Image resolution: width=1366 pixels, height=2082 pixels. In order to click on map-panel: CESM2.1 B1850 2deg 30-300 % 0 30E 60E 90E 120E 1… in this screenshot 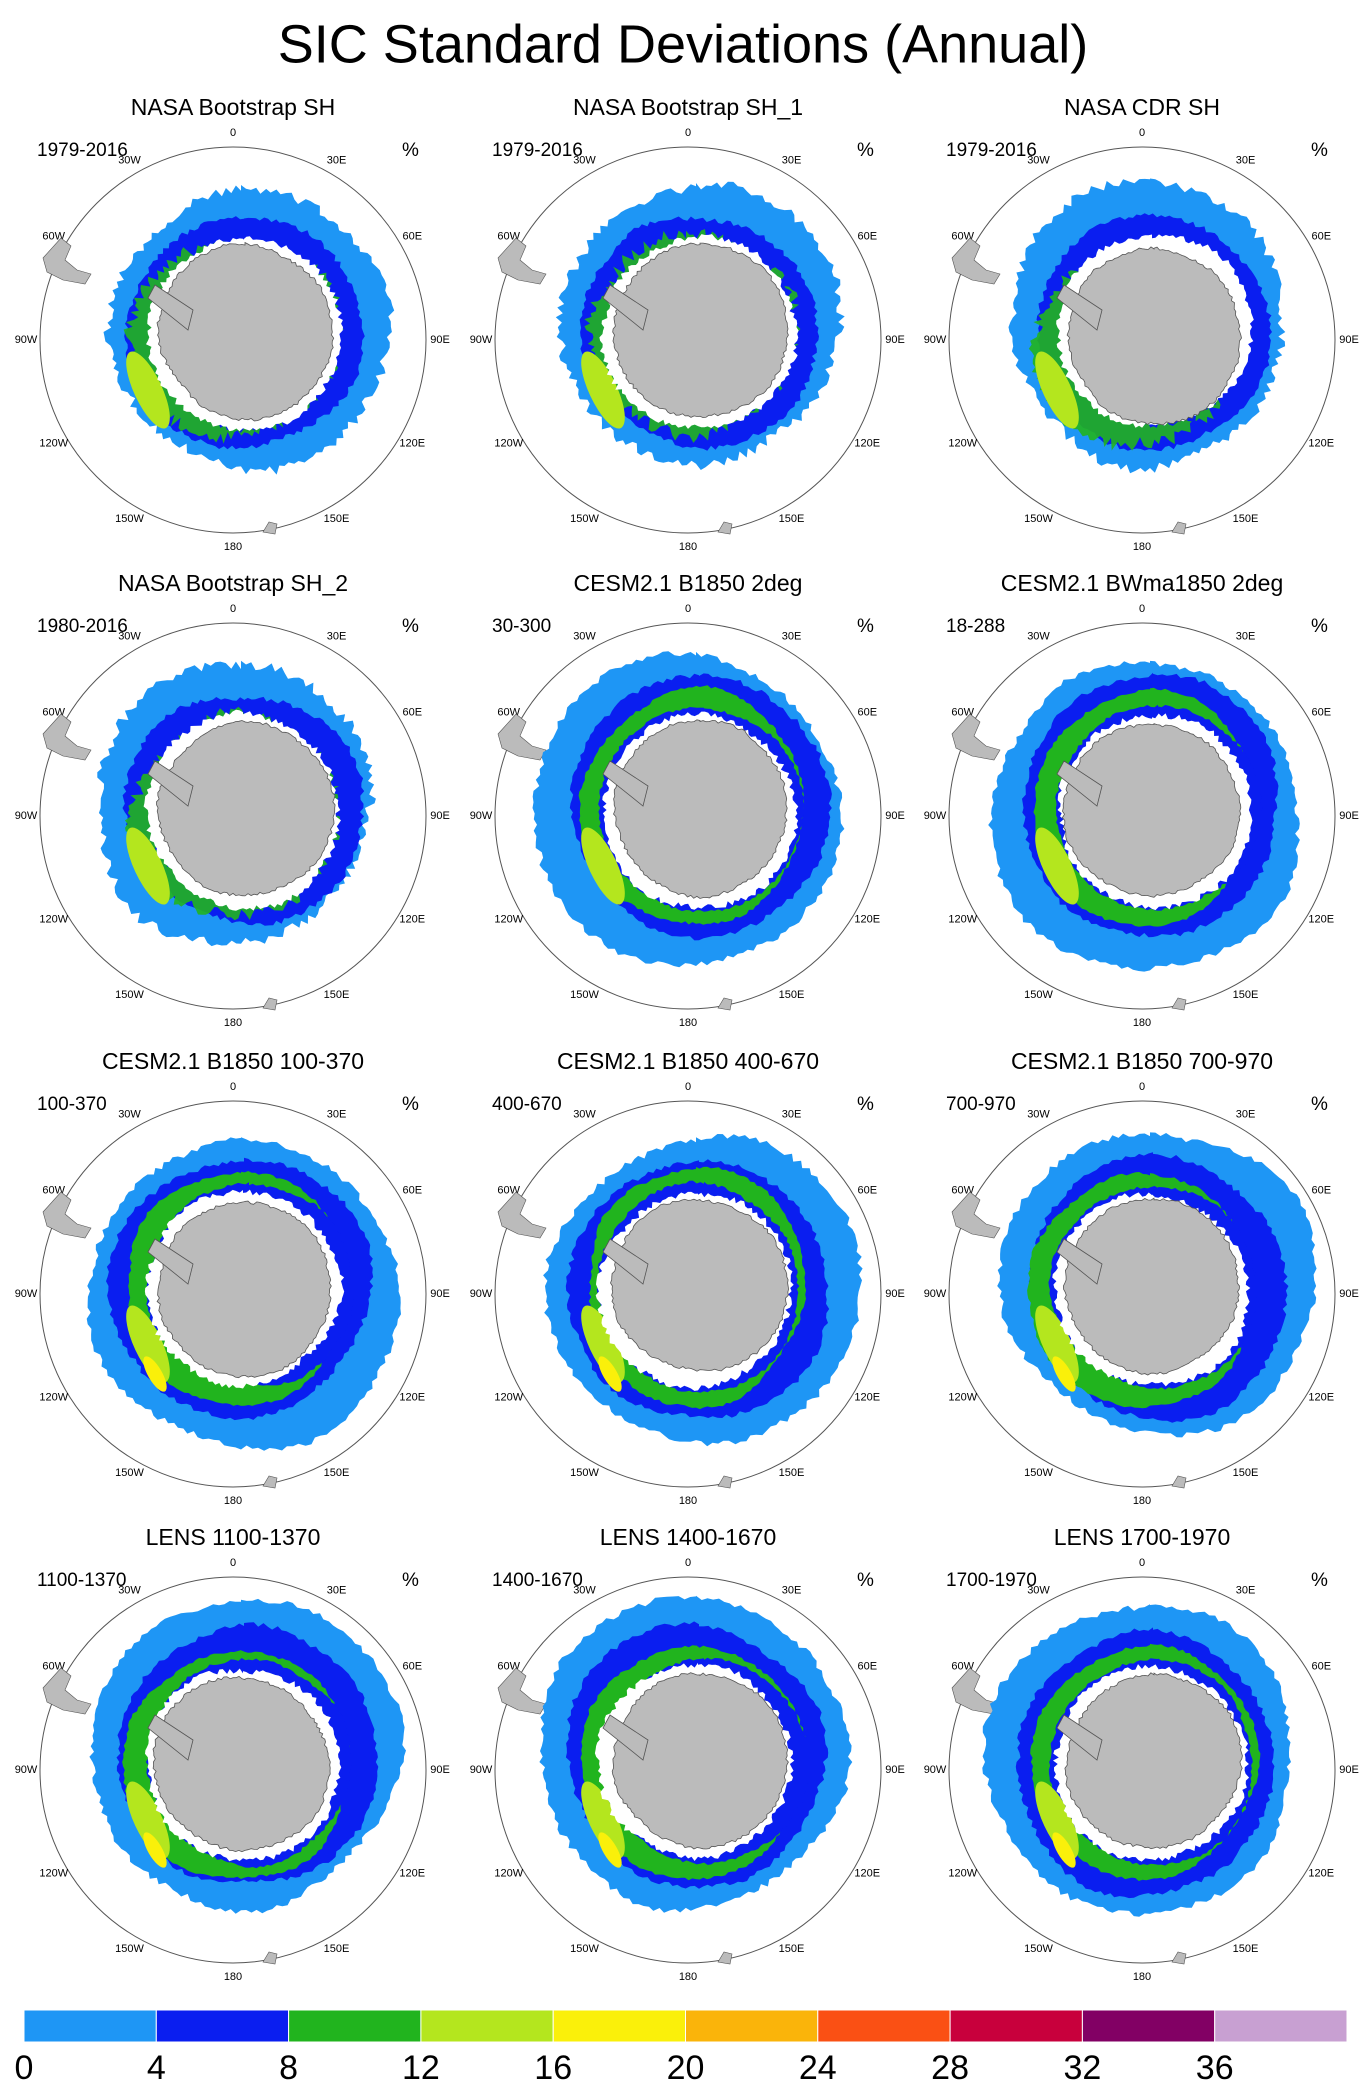, I will do `click(687, 799)`.